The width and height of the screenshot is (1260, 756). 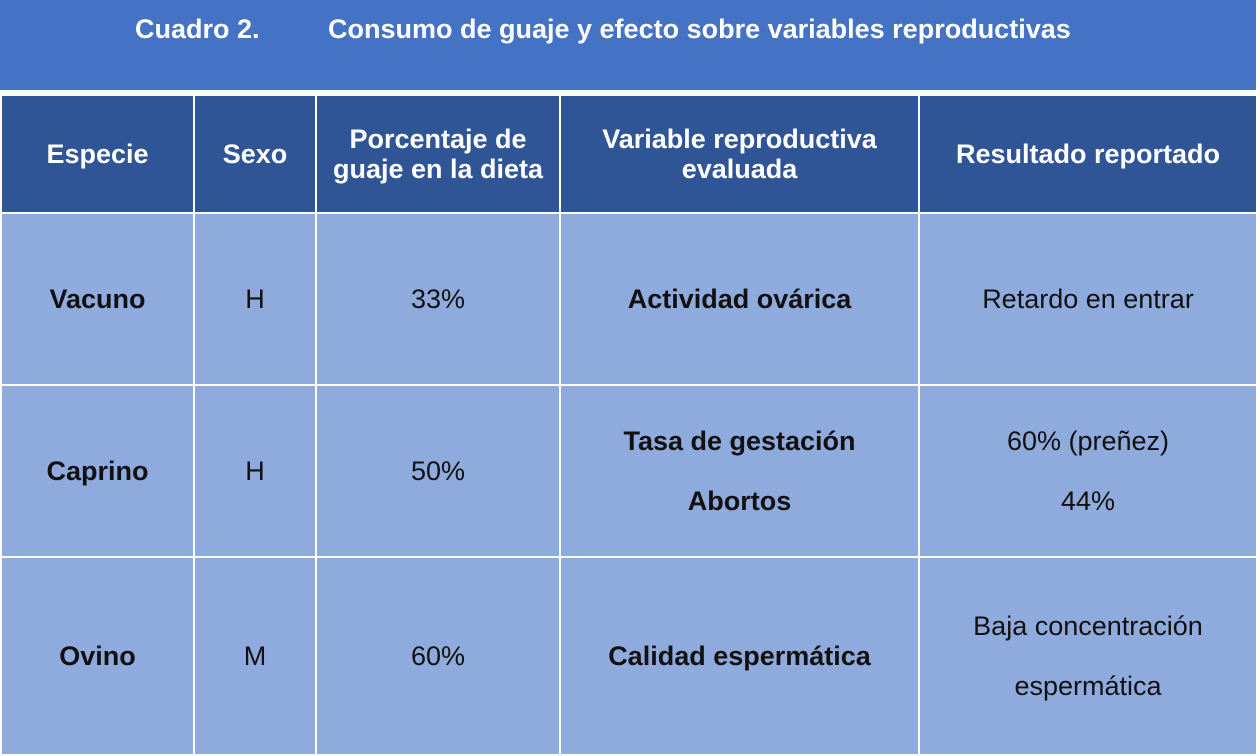 I want to click on cell-sexo: M, so click(x=255, y=656).